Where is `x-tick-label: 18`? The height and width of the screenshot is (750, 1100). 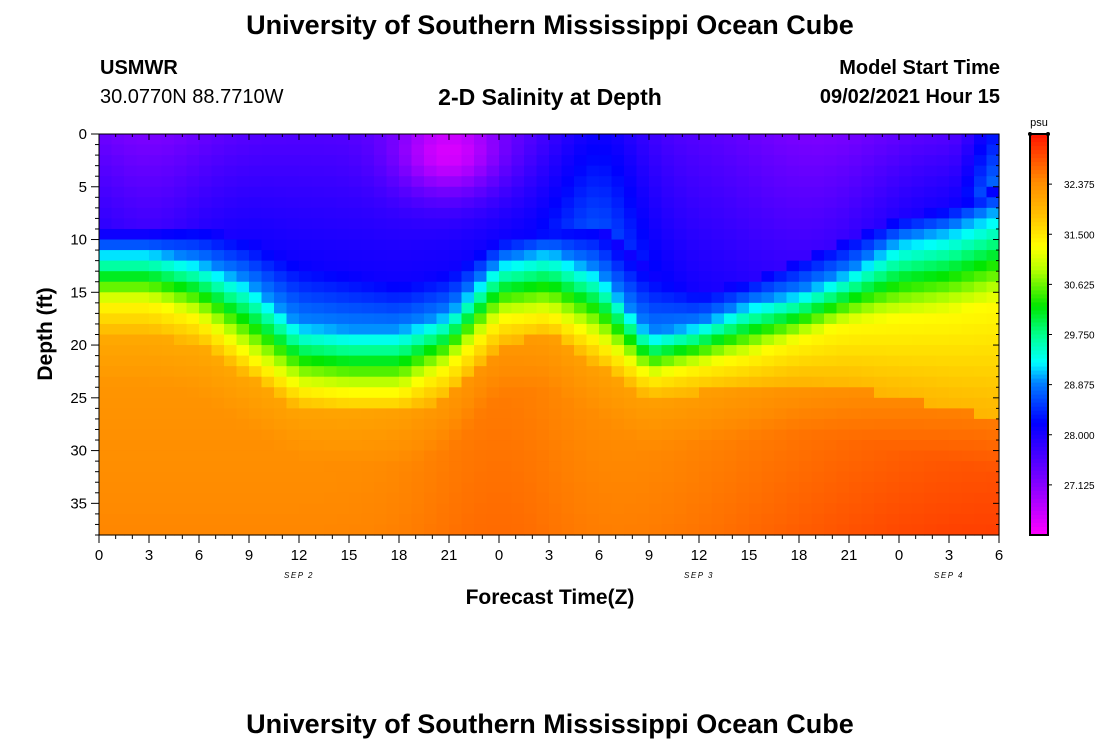
x-tick-label: 18 is located at coordinates (799, 555).